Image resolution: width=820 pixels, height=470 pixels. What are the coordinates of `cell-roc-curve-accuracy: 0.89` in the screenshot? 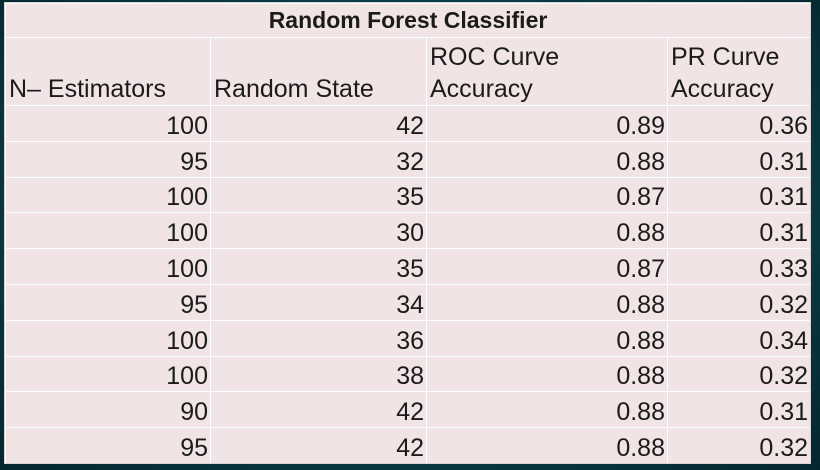 It's located at (547, 123).